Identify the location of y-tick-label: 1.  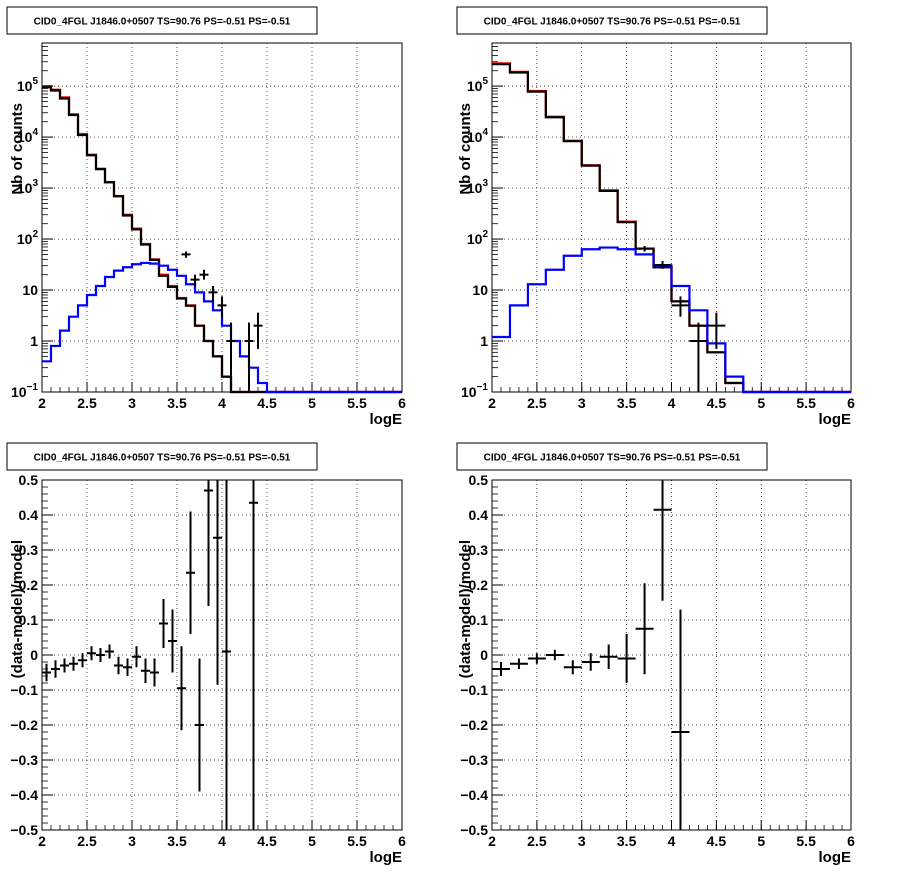
(484, 341).